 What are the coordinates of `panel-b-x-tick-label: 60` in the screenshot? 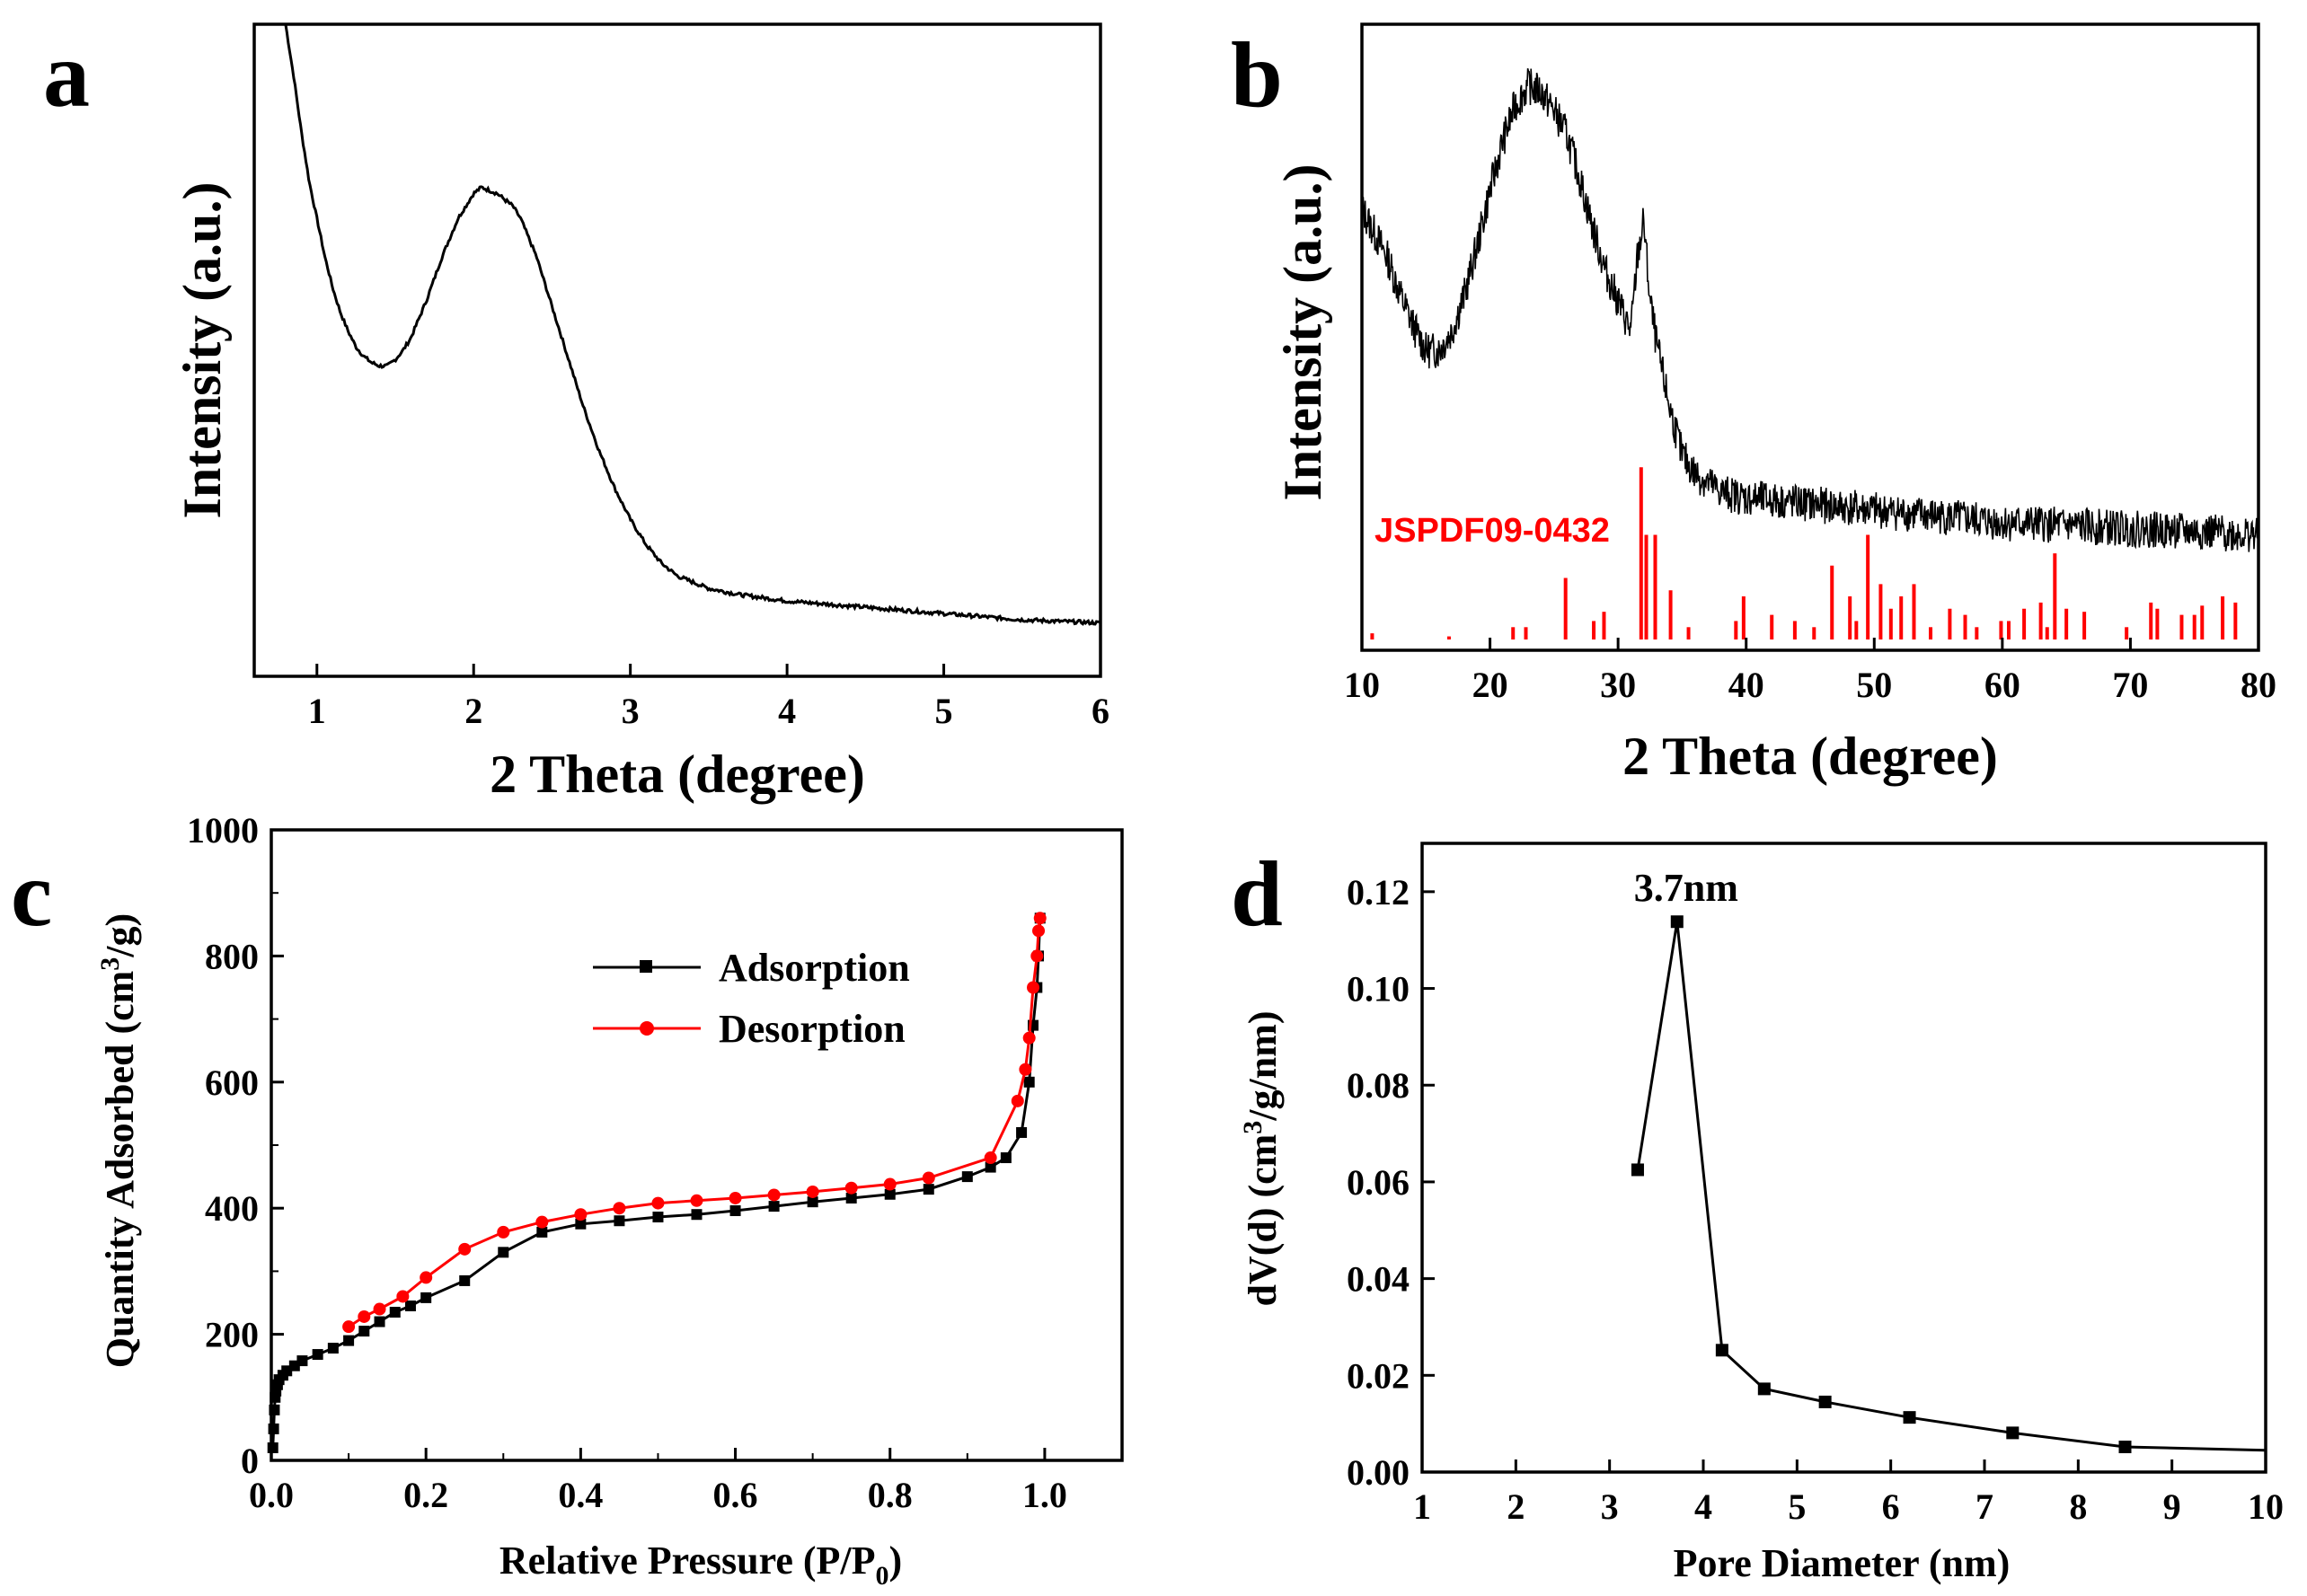 It's located at (2002, 685).